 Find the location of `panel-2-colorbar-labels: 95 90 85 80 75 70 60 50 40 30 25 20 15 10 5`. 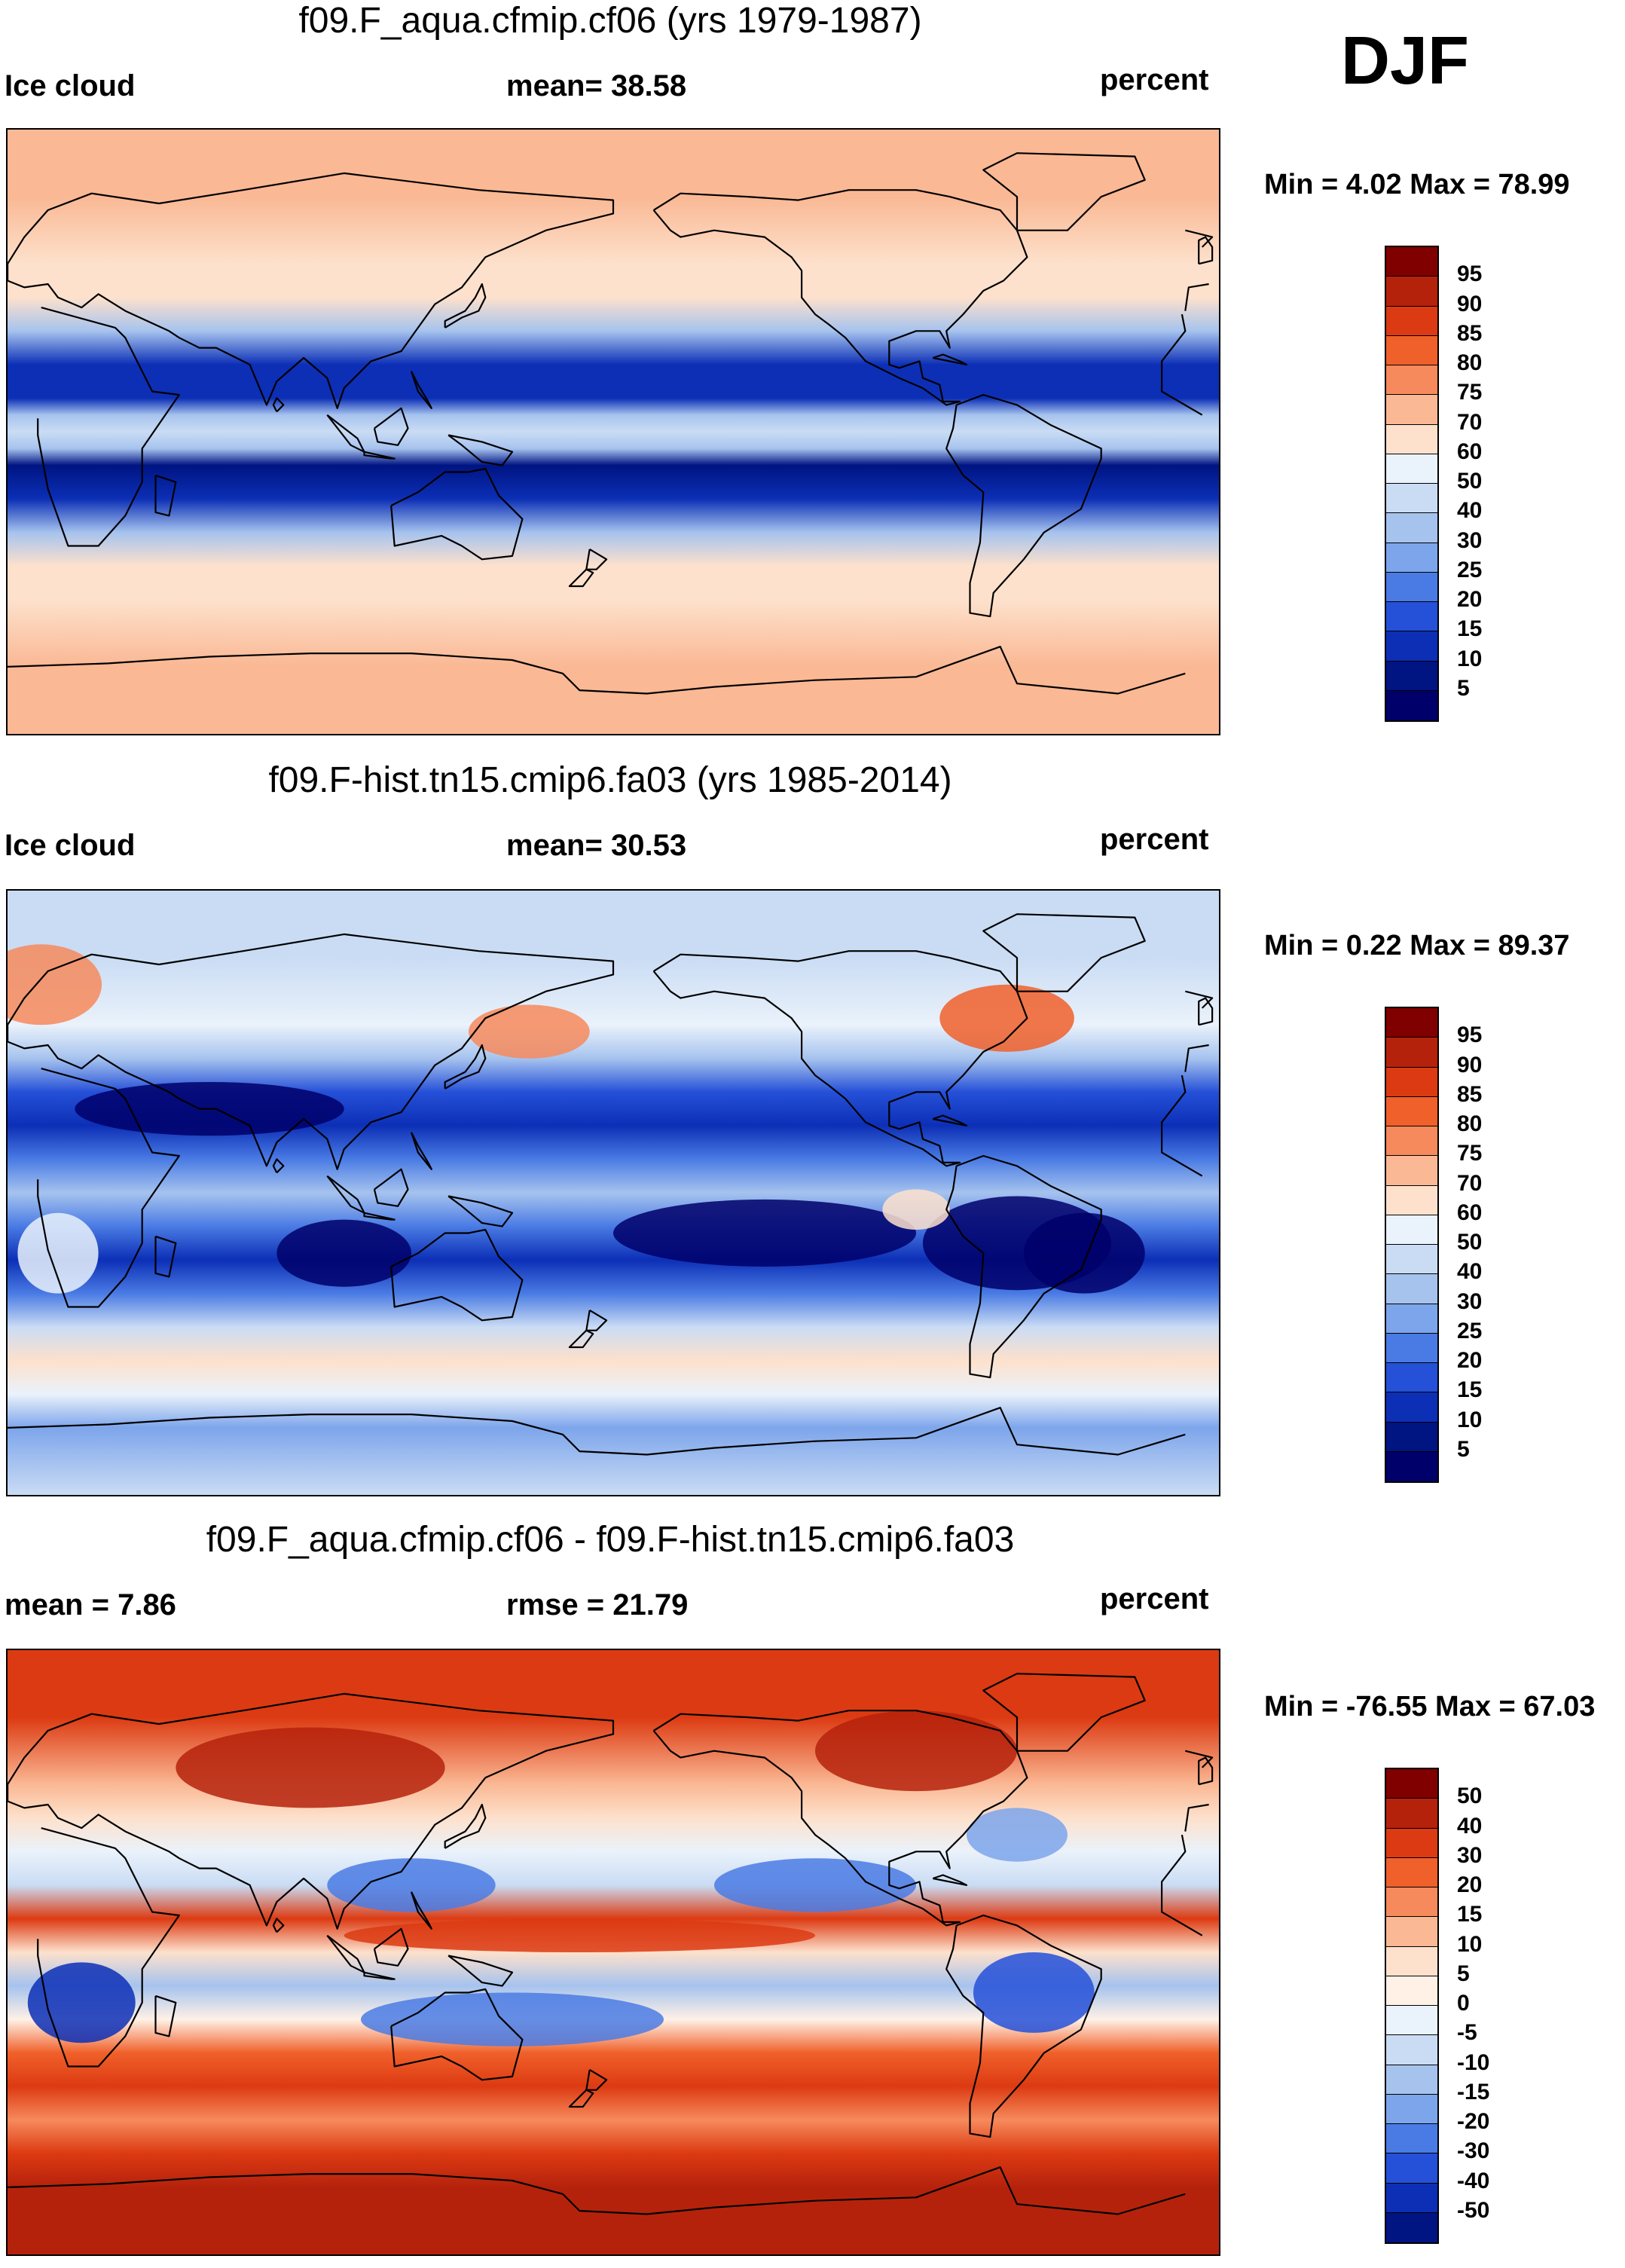

panel-2-colorbar-labels: 95 90 85 80 75 70 60 50 40 30 25 20 15 10 5 is located at coordinates (1487, 1245).